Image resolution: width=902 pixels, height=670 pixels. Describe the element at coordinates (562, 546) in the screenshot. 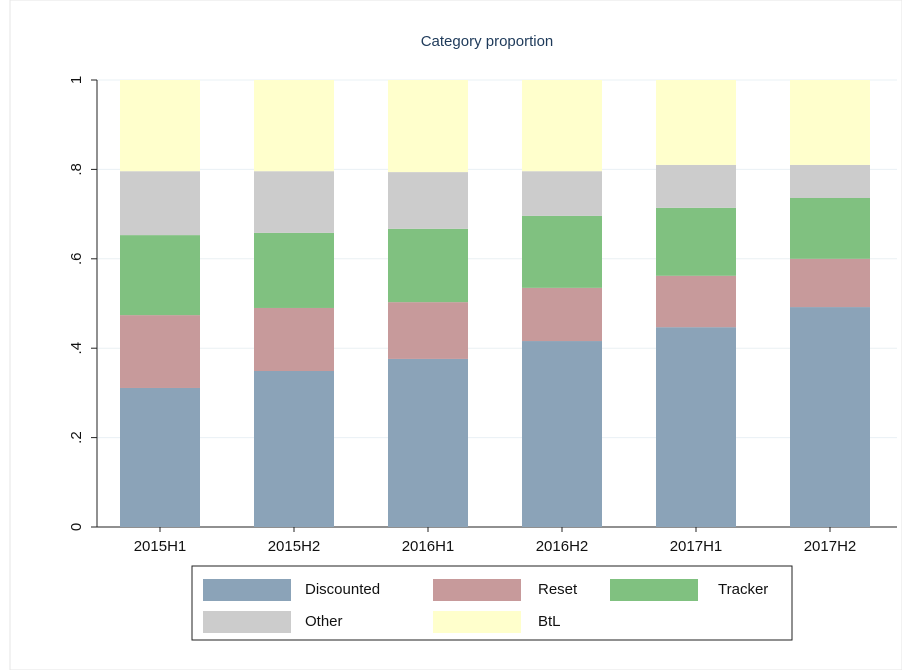

I see `x-tick-label: 2016H2` at that location.